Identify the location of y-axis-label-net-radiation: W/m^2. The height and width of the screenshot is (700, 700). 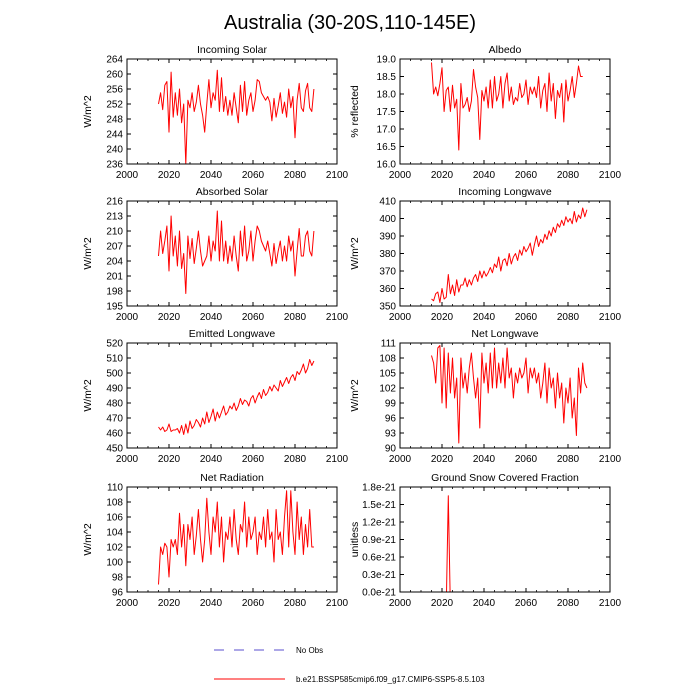
(88, 539).